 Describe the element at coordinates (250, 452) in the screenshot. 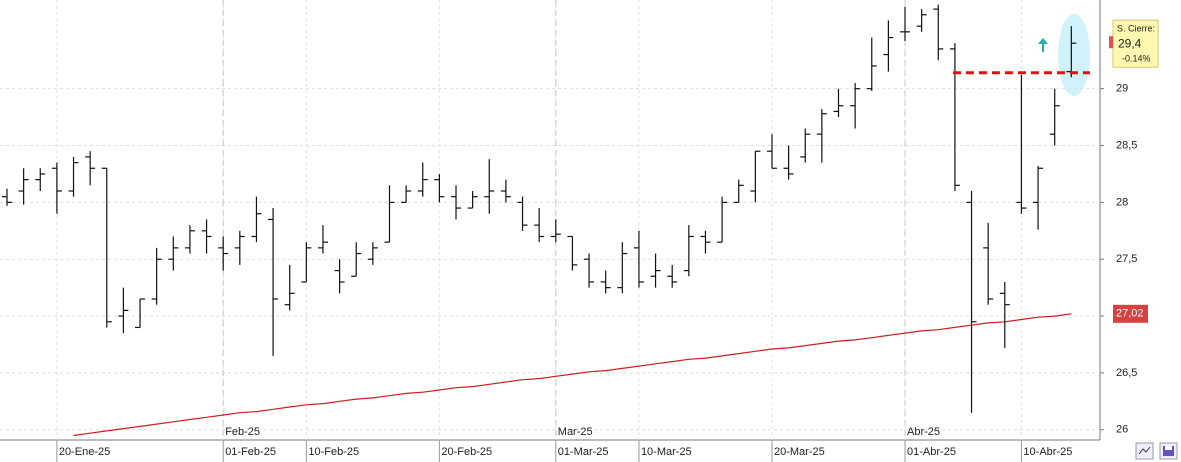

I see `x-tick-label: 01-Feb-25` at that location.